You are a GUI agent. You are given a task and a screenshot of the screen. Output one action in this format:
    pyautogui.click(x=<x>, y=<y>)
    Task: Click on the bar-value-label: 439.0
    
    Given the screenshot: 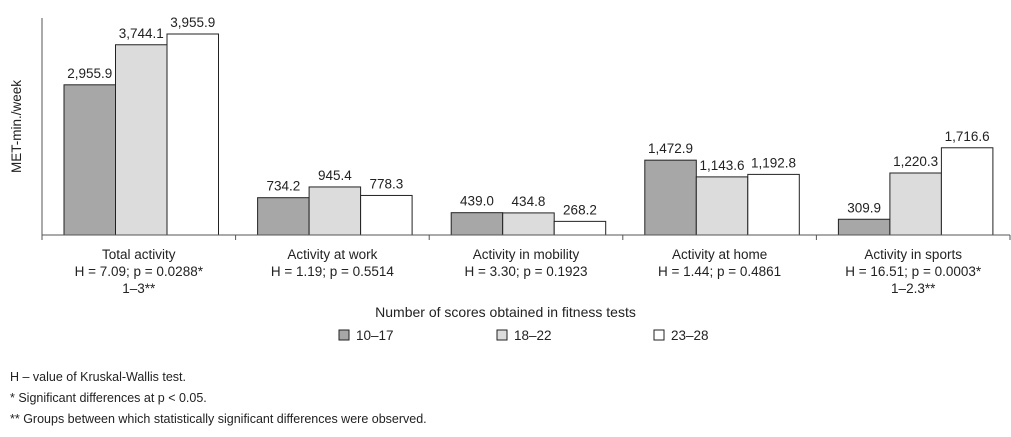 What is the action you would take?
    pyautogui.click(x=477, y=201)
    